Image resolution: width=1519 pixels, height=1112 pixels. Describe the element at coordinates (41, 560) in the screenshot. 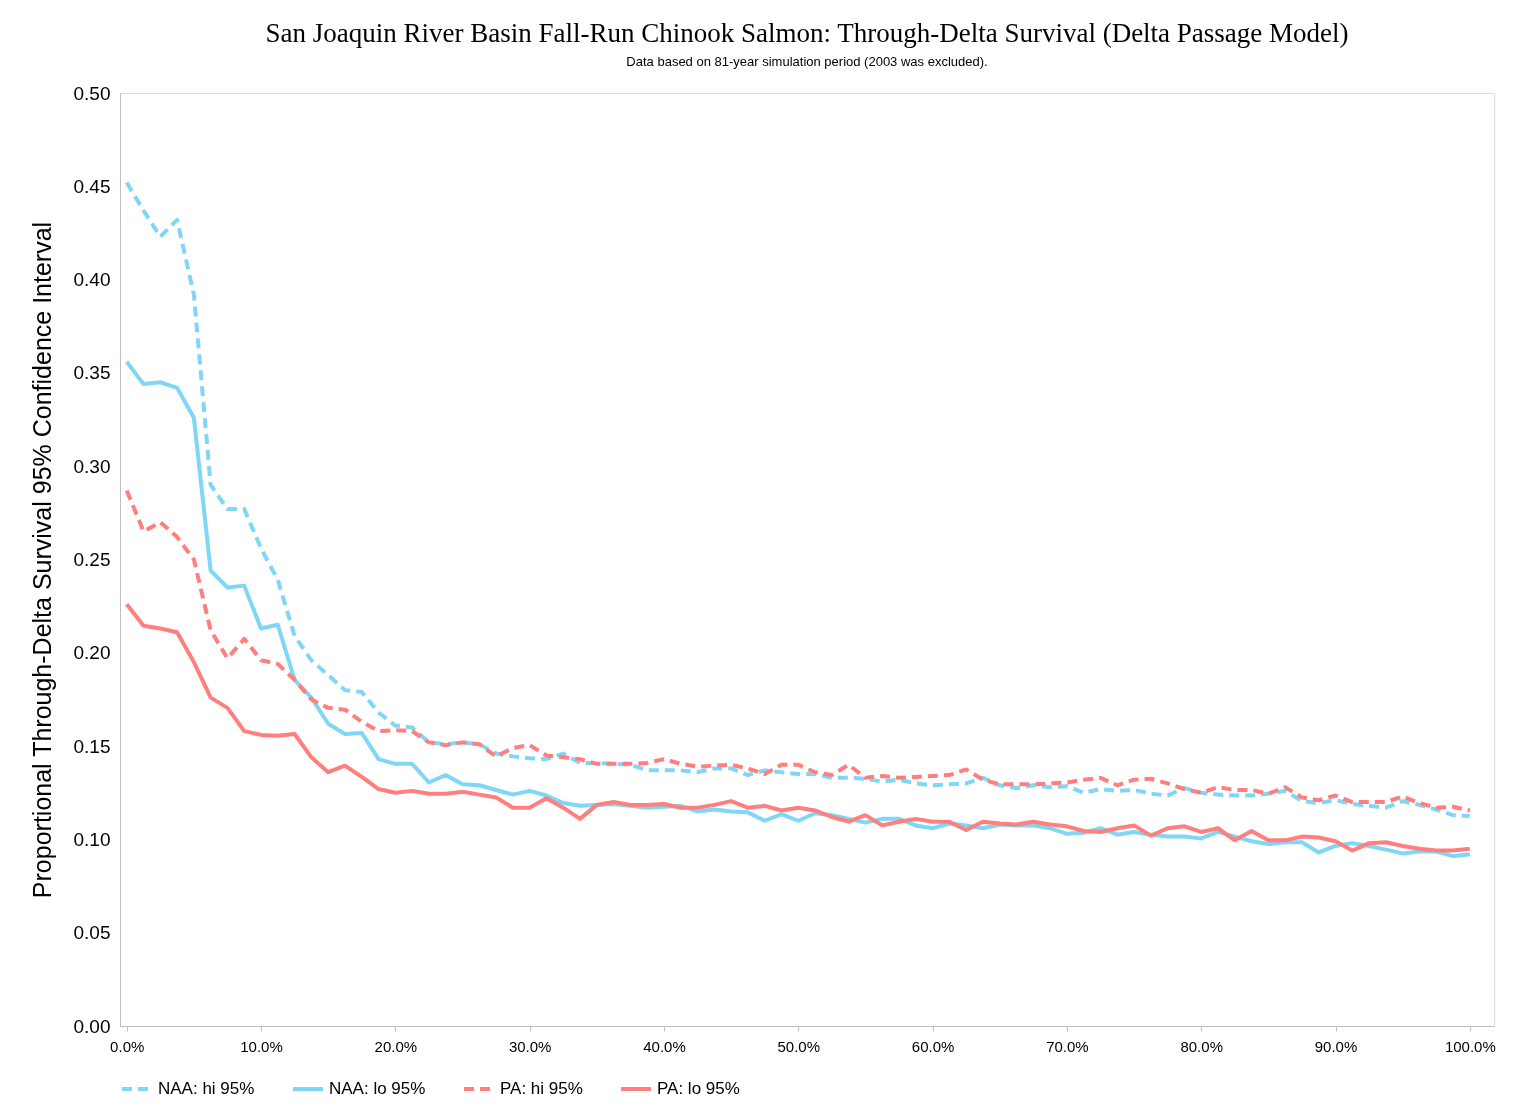

I see `y-axis-title: Proportional Through-Delta Survival 95% Confidence Interval` at that location.